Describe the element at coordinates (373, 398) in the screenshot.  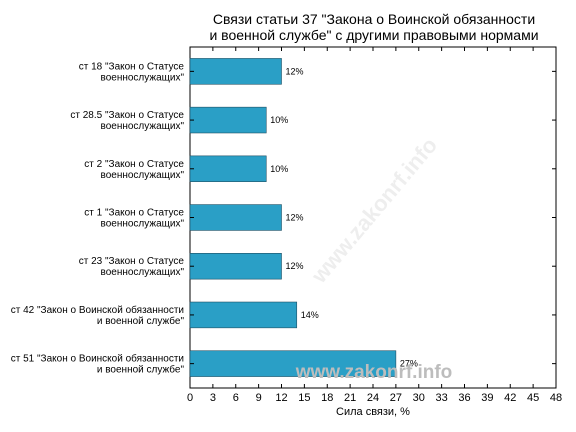
I see `x-tick-label: 24` at that location.